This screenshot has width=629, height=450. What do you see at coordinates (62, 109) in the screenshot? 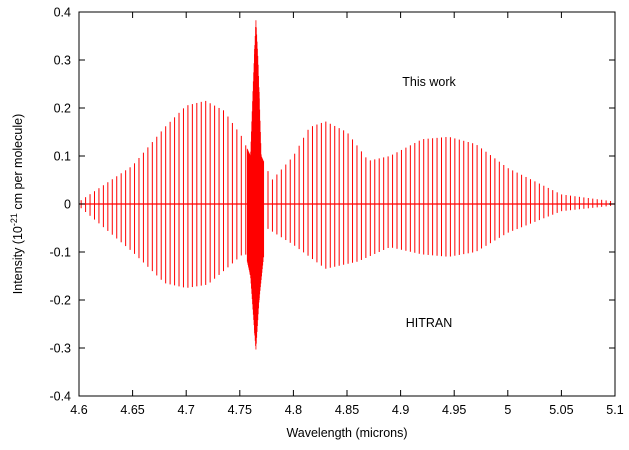
I see `y-tick-label: 0.2` at bounding box center [62, 109].